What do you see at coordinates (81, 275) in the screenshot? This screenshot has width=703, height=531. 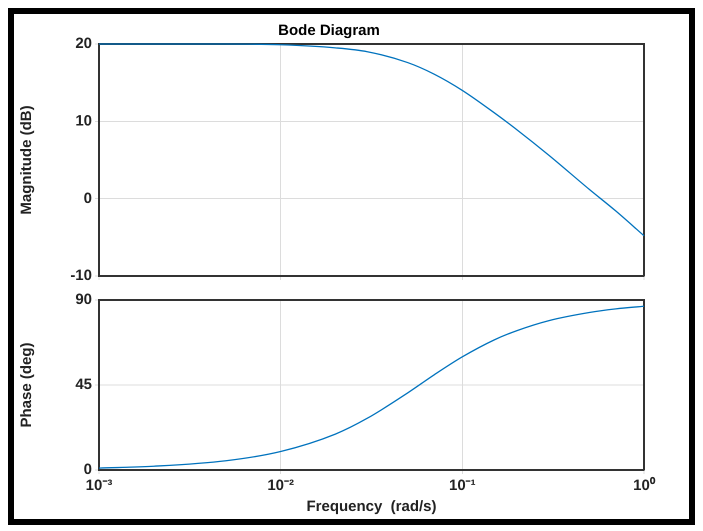 I see `y-tick-label: -10` at bounding box center [81, 275].